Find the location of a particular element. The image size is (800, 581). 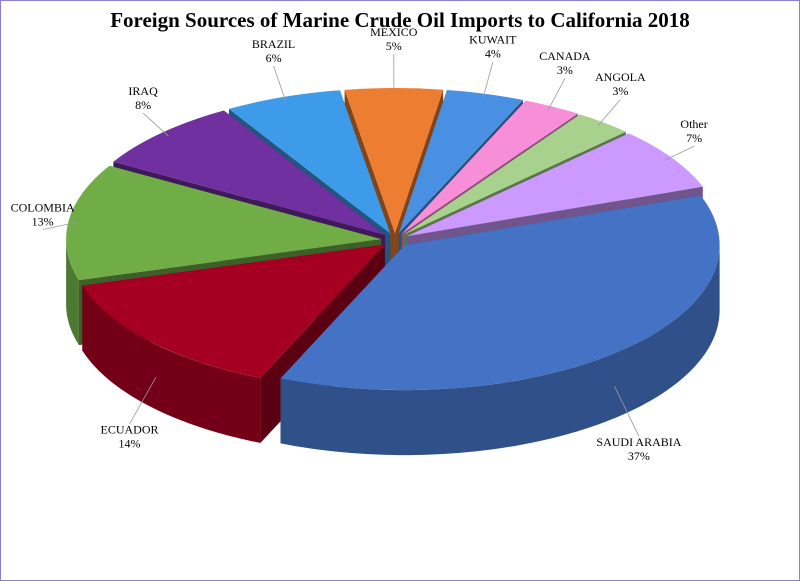

slice-value-label: 5% is located at coordinates (394, 46).